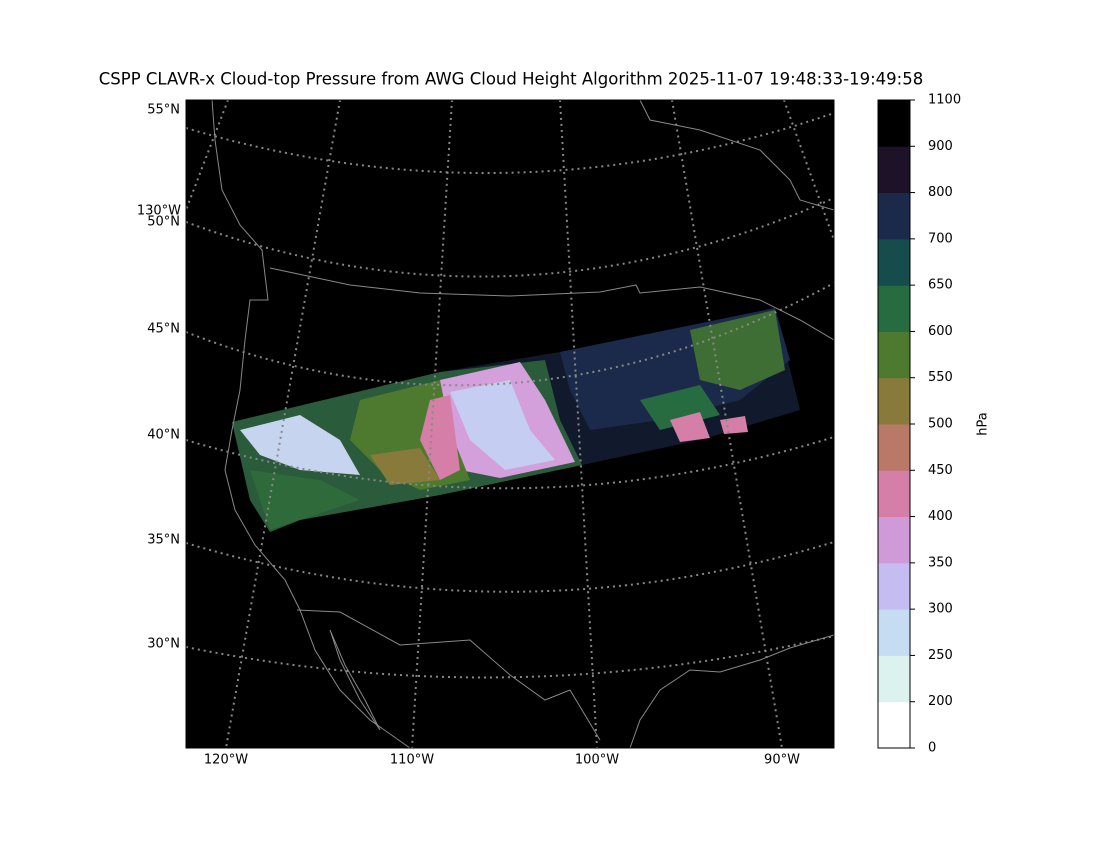 The image size is (1120, 844). What do you see at coordinates (983, 423) in the screenshot?
I see `colorbar-label: hPa` at bounding box center [983, 423].